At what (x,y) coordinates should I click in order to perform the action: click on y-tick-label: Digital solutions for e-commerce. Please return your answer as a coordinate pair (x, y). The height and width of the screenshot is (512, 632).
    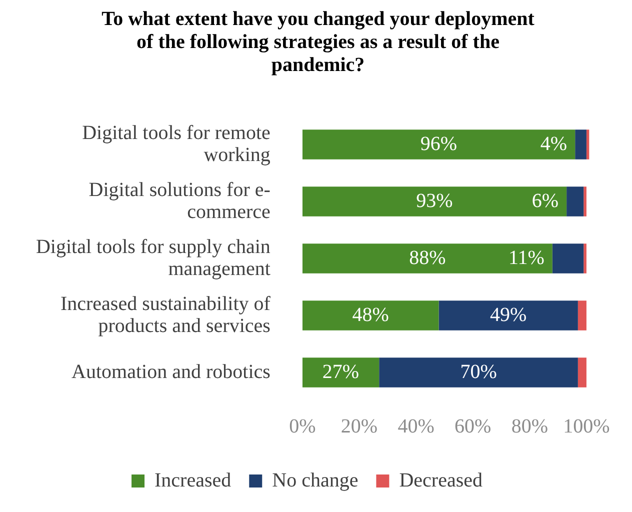
    Looking at the image, I should click on (179, 200).